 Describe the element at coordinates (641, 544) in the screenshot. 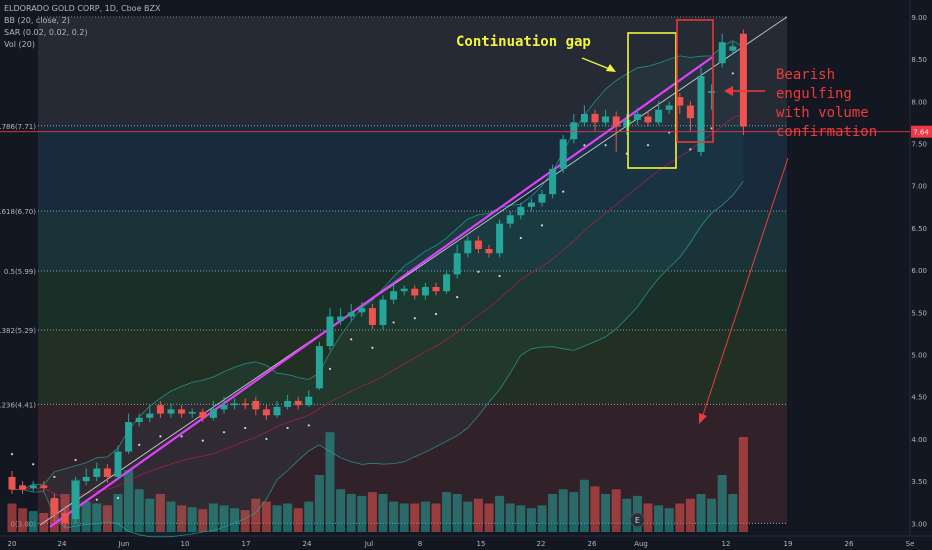

I see `time-tick-label: Aug` at that location.